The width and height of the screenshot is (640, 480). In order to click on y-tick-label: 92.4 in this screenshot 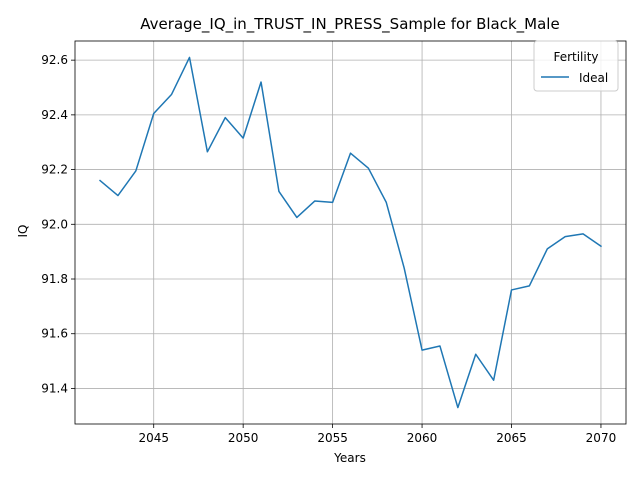, I will do `click(54, 115)`.